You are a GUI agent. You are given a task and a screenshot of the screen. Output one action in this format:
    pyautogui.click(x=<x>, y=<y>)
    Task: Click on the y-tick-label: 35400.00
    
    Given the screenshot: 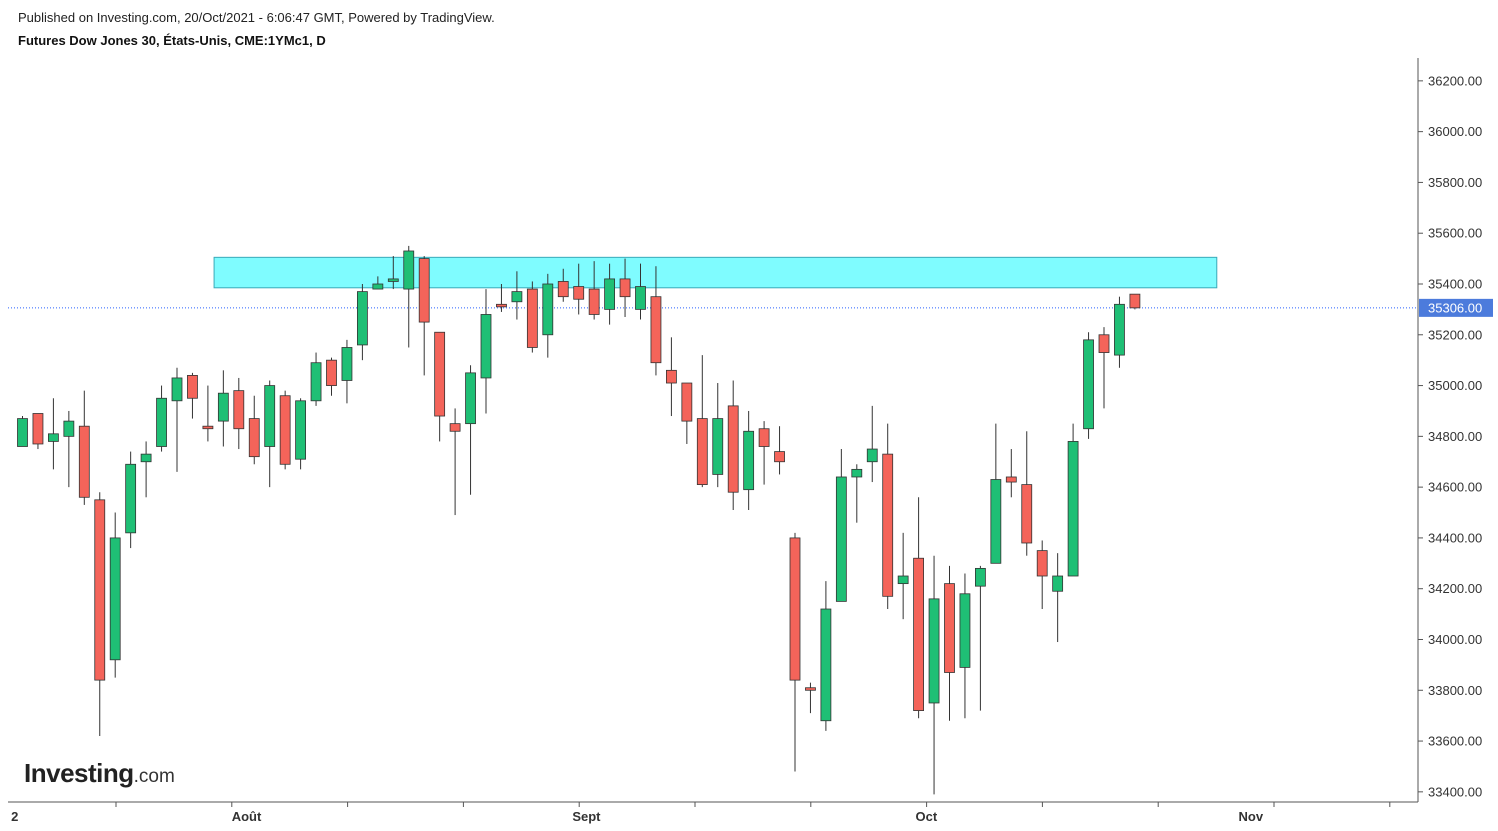 What is the action you would take?
    pyautogui.click(x=1455, y=283)
    